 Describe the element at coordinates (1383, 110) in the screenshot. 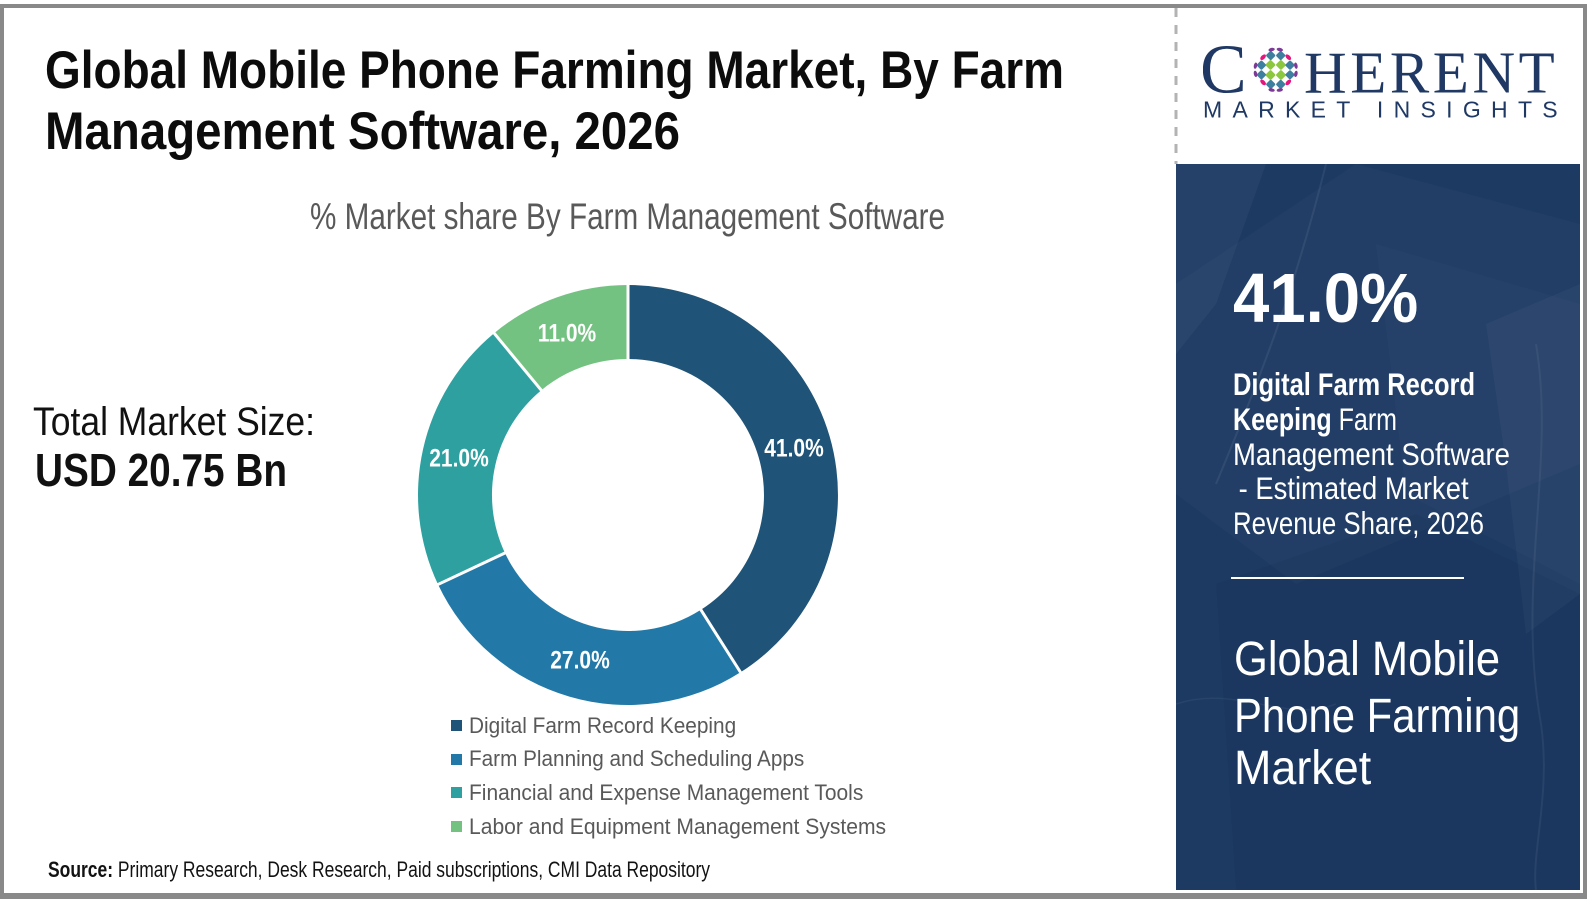

I see `svg-text: MARKET INSIGHTS` at that location.